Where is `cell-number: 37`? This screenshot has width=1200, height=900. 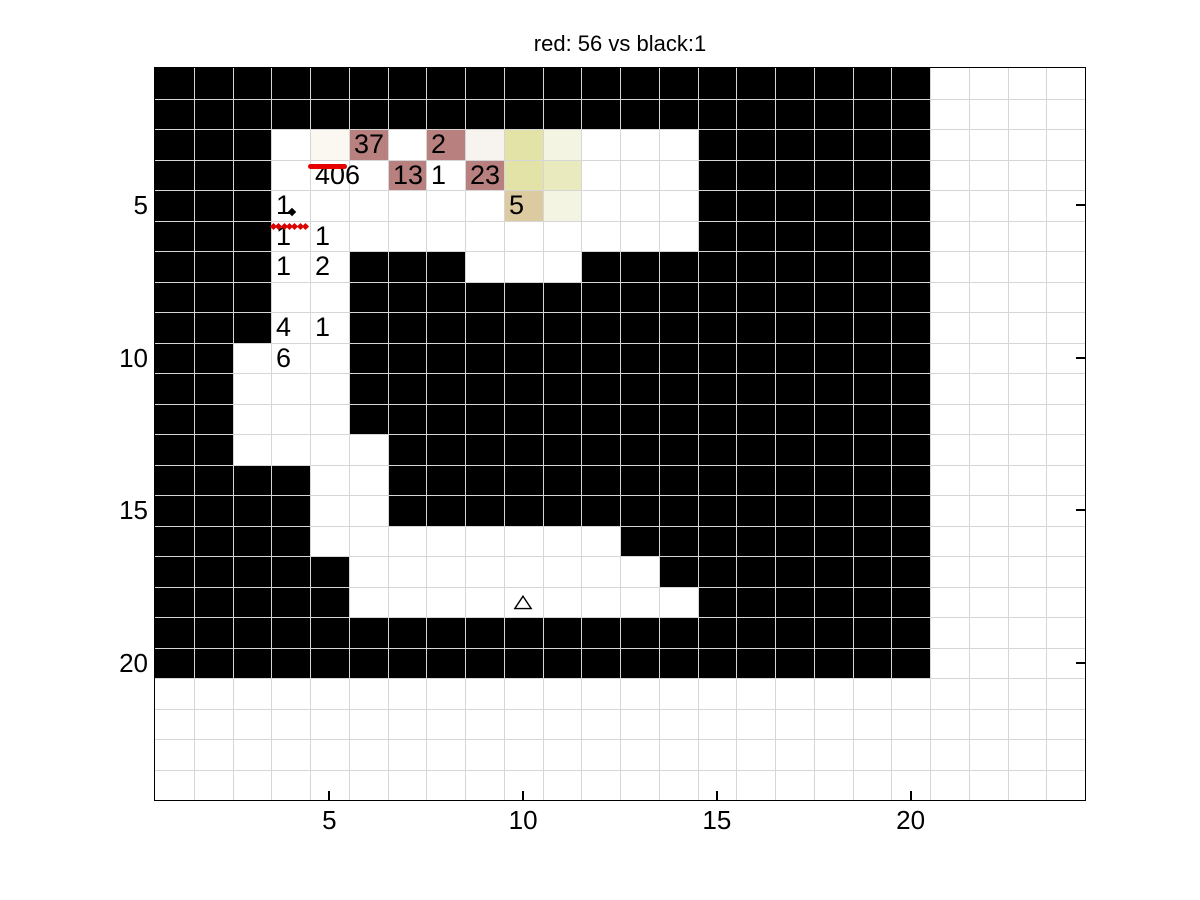
cell-number: 37 is located at coordinates (369, 144).